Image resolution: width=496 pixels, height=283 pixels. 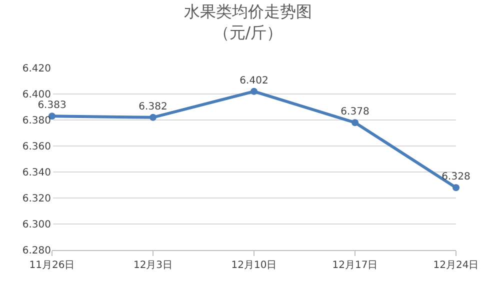 What do you see at coordinates (52, 265) in the screenshot?
I see `x-tick-label: 11月26日` at bounding box center [52, 265].